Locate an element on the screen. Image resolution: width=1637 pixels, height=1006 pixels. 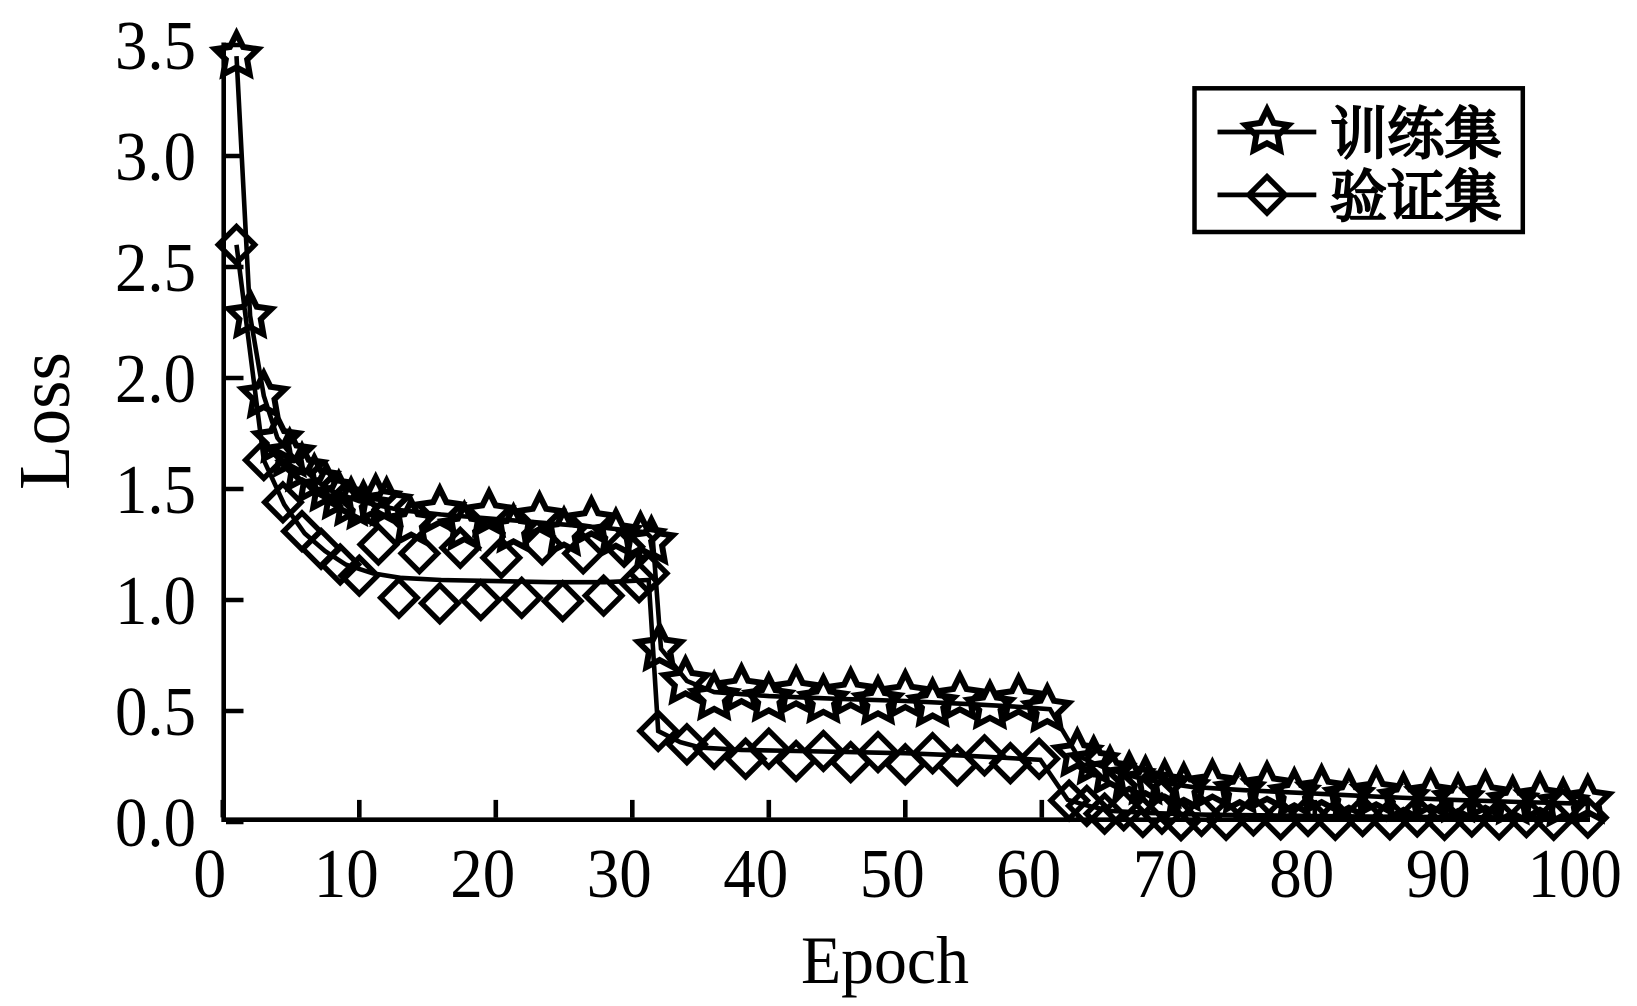
svg-text: 30 is located at coordinates (619, 874).